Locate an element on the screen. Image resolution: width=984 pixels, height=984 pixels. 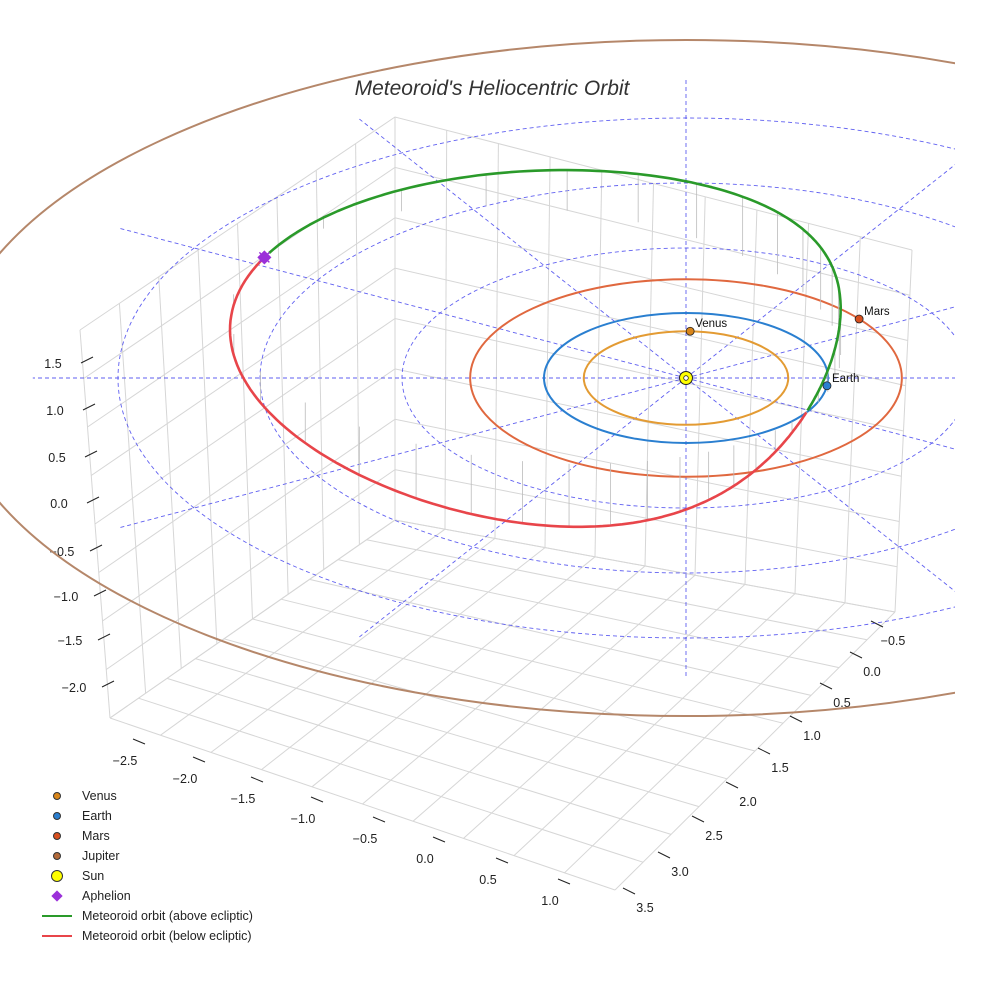
legend-item: Meteoroid orbit (above ecliptic) is located at coordinates (146, 916).